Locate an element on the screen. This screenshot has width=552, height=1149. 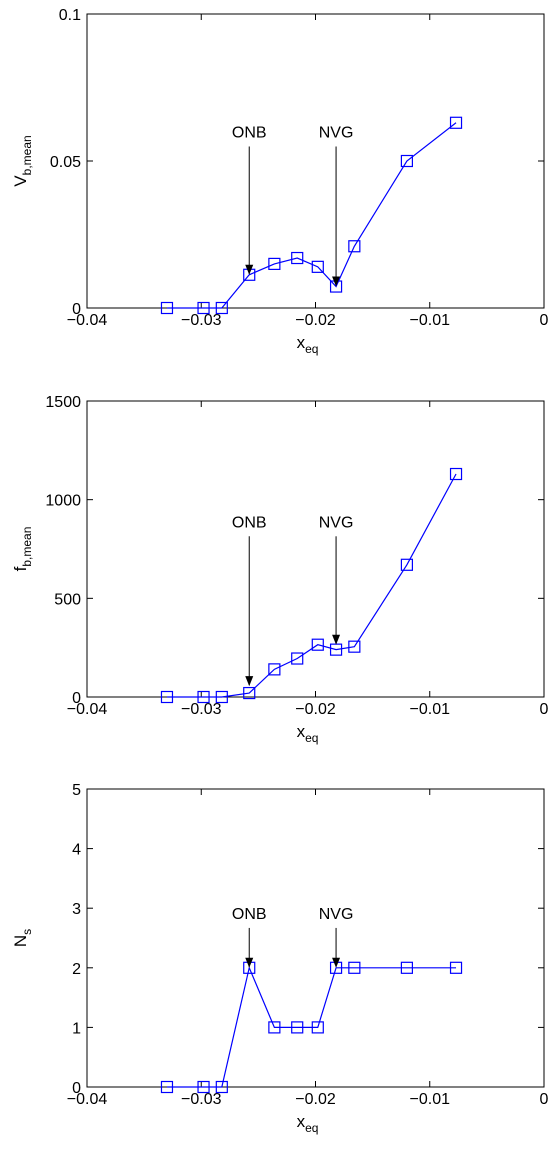
y-tick-label: 1000 is located at coordinates (63, 501).